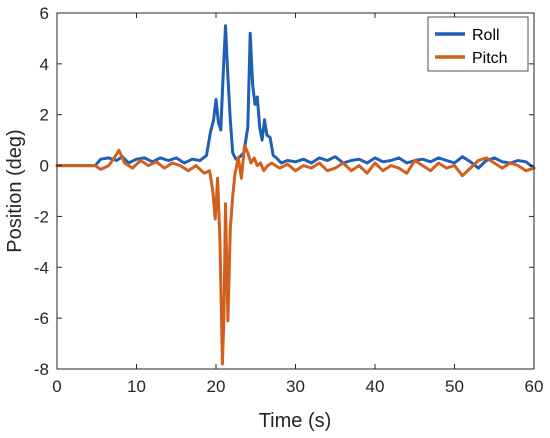 Image resolution: width=550 pixels, height=438 pixels. What do you see at coordinates (41, 318) in the screenshot?
I see `y-tick-label: -6` at bounding box center [41, 318].